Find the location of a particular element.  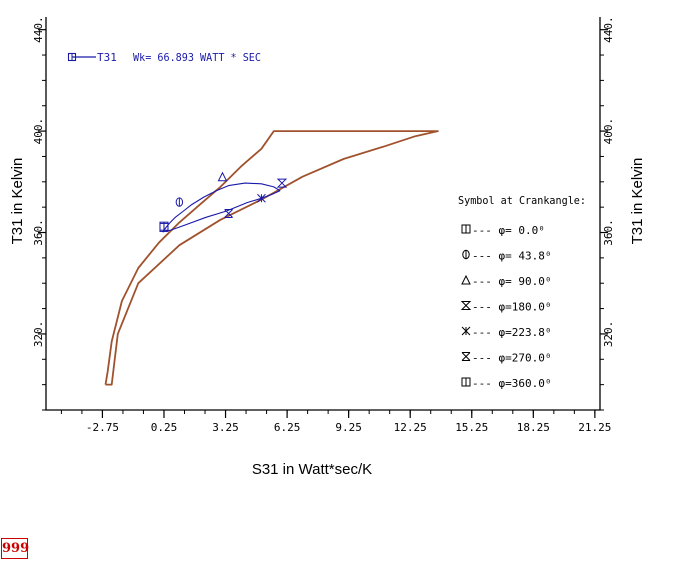

crank-marker-2-shape is located at coordinates (222, 176).